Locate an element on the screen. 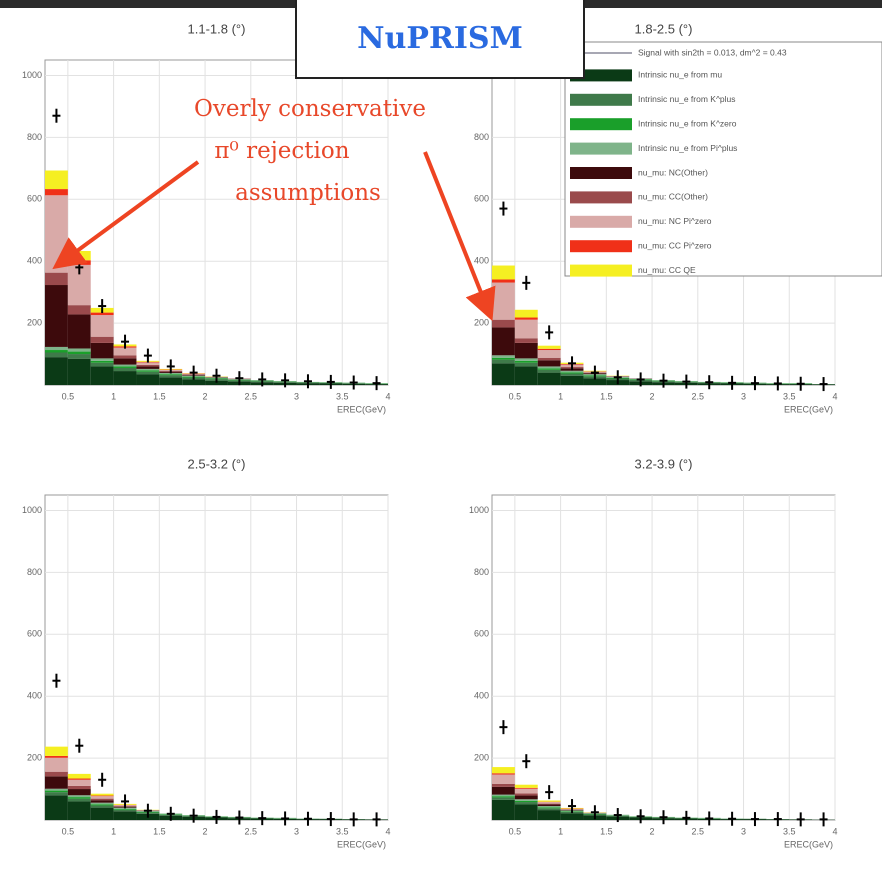 The height and width of the screenshot is (871, 882). legend-swatch is located at coordinates (601, 197).